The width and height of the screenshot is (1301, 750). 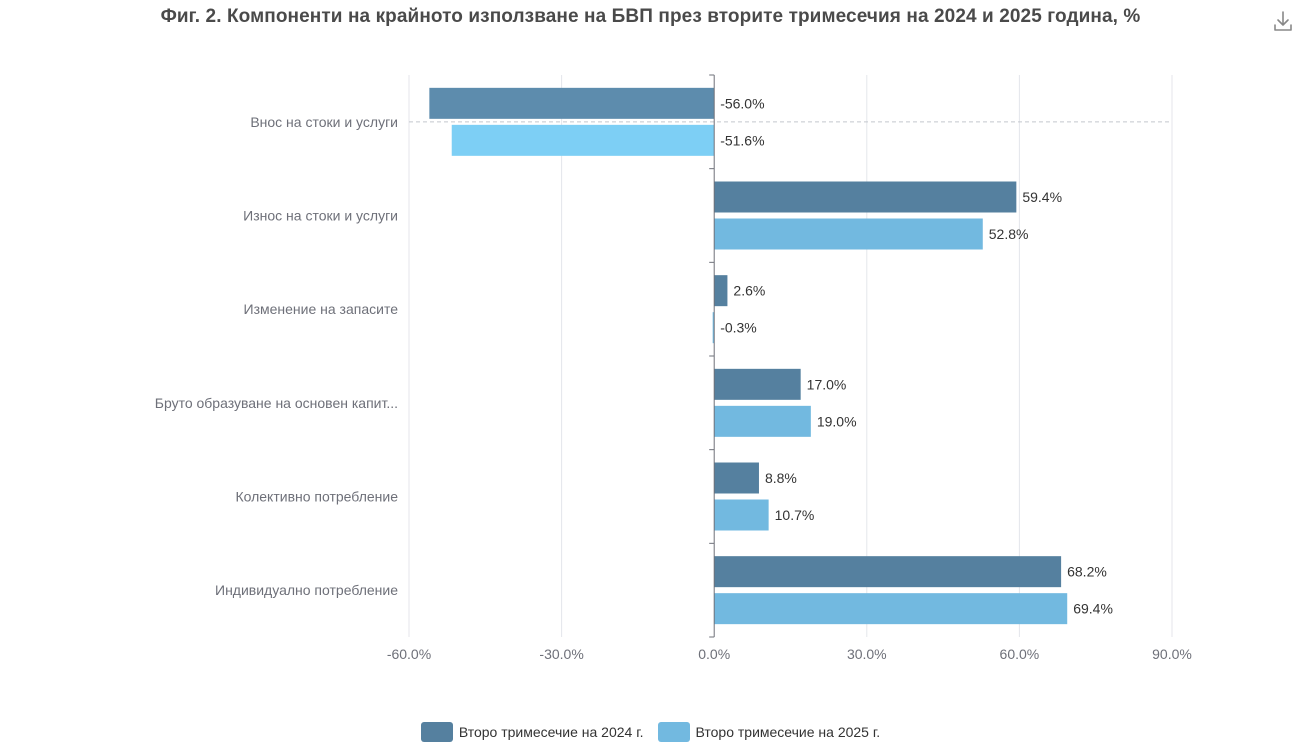 What do you see at coordinates (742, 103) in the screenshot?
I see `data-label: -56.0%` at bounding box center [742, 103].